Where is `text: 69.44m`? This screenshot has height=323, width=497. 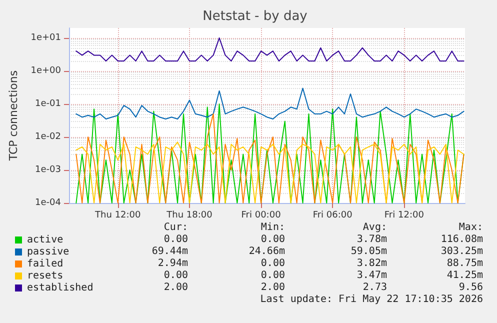 text: 69.44m is located at coordinates (170, 251).